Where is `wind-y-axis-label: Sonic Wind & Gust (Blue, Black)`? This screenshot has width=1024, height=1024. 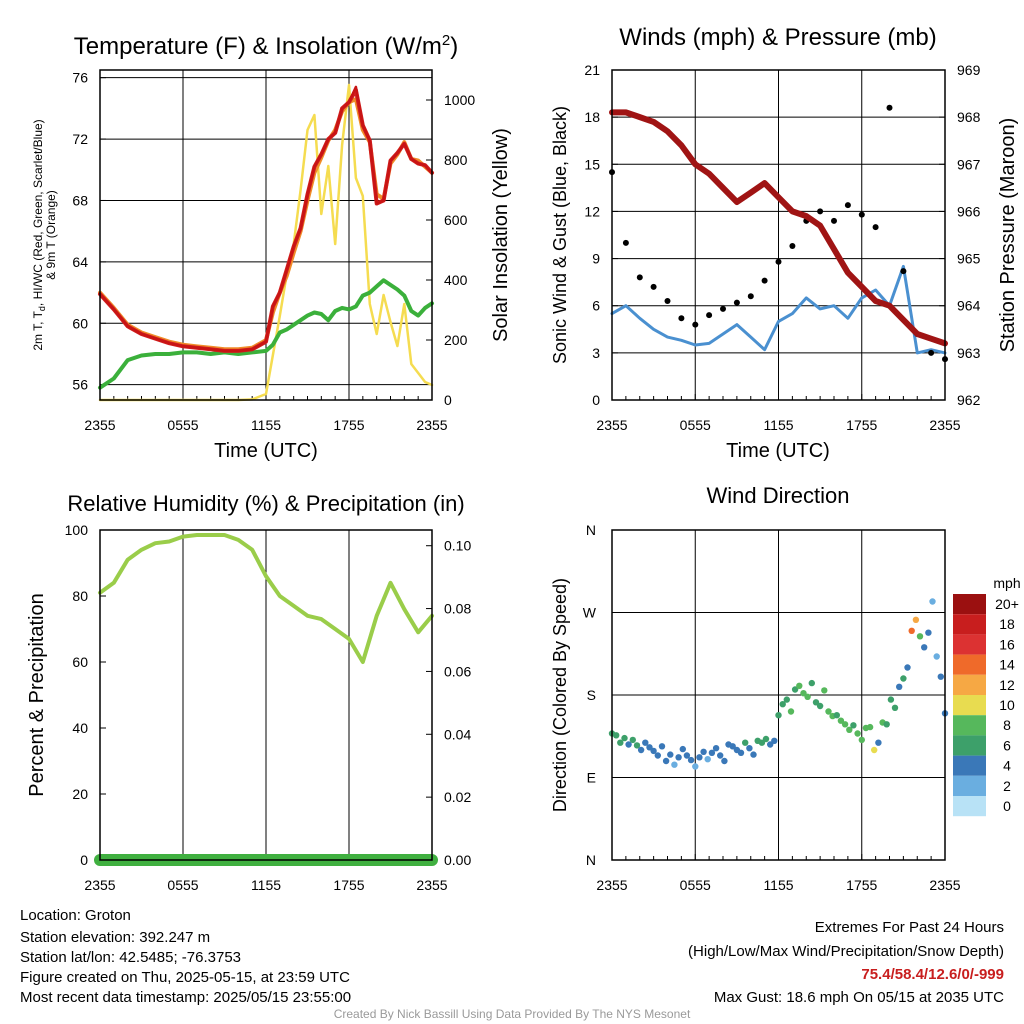 wind-y-axis-label: Sonic Wind & Gust (Blue, Black) is located at coordinates (560, 235).